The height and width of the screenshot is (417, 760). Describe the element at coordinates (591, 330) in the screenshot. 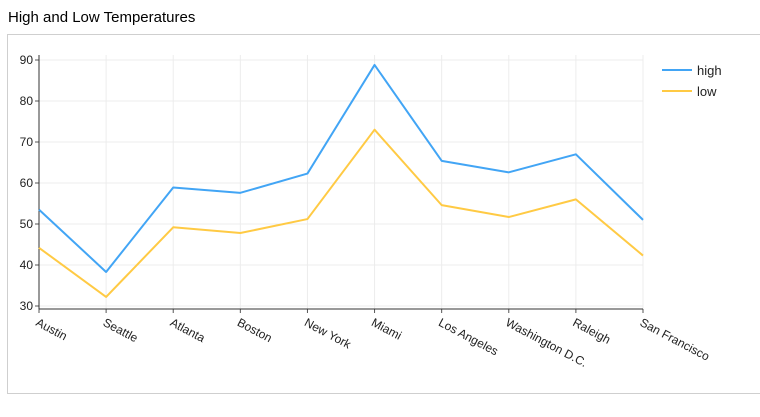

I see `x-tick-label: Raleigh` at that location.